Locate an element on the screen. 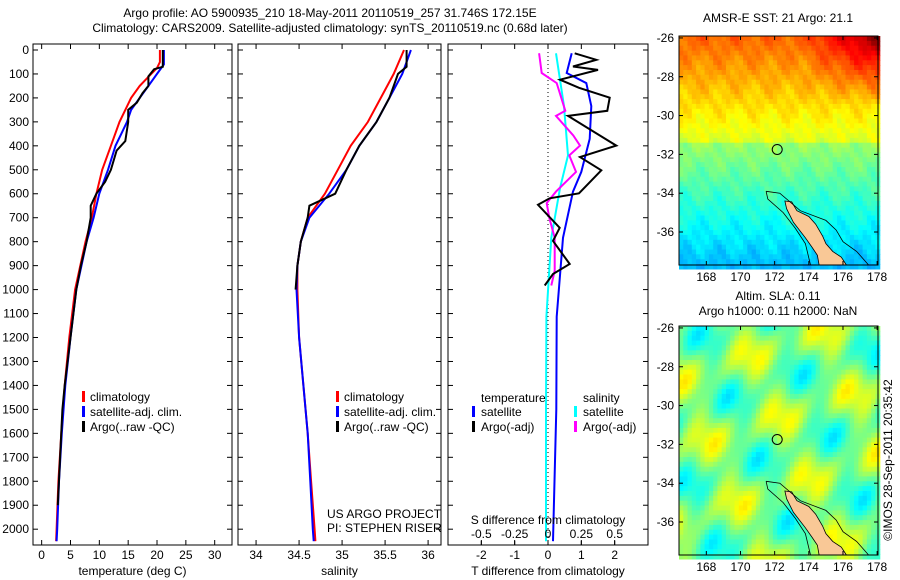 The height and width of the screenshot is (580, 900). y-tick-label: 600 is located at coordinates (19, 194).